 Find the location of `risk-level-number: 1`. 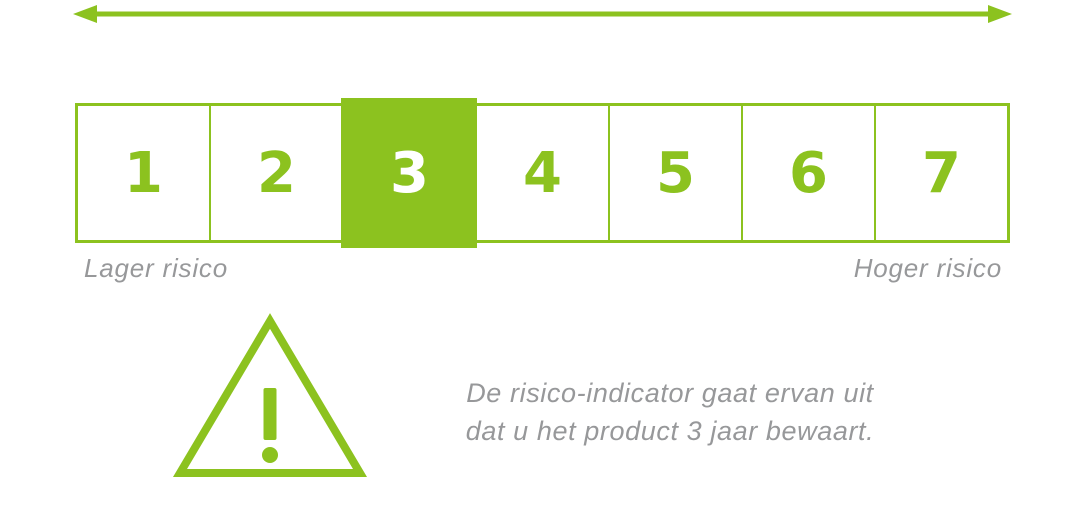

risk-level-number: 1 is located at coordinates (143, 173).